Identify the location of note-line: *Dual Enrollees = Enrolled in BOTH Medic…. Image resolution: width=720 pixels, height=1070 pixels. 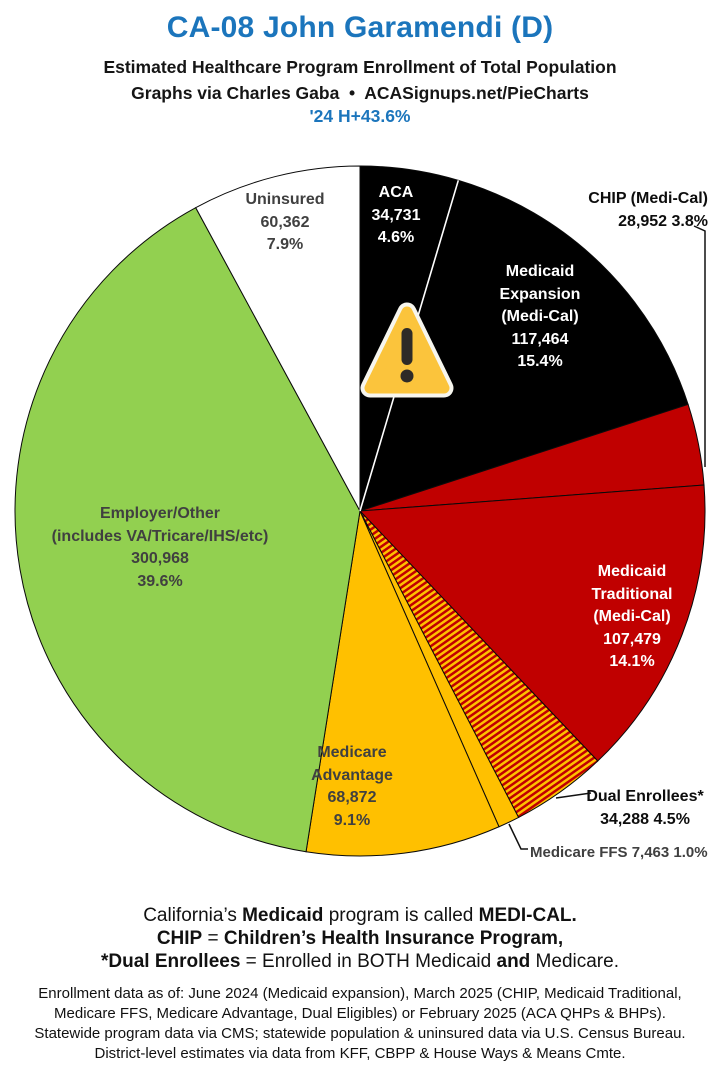
(360, 961).